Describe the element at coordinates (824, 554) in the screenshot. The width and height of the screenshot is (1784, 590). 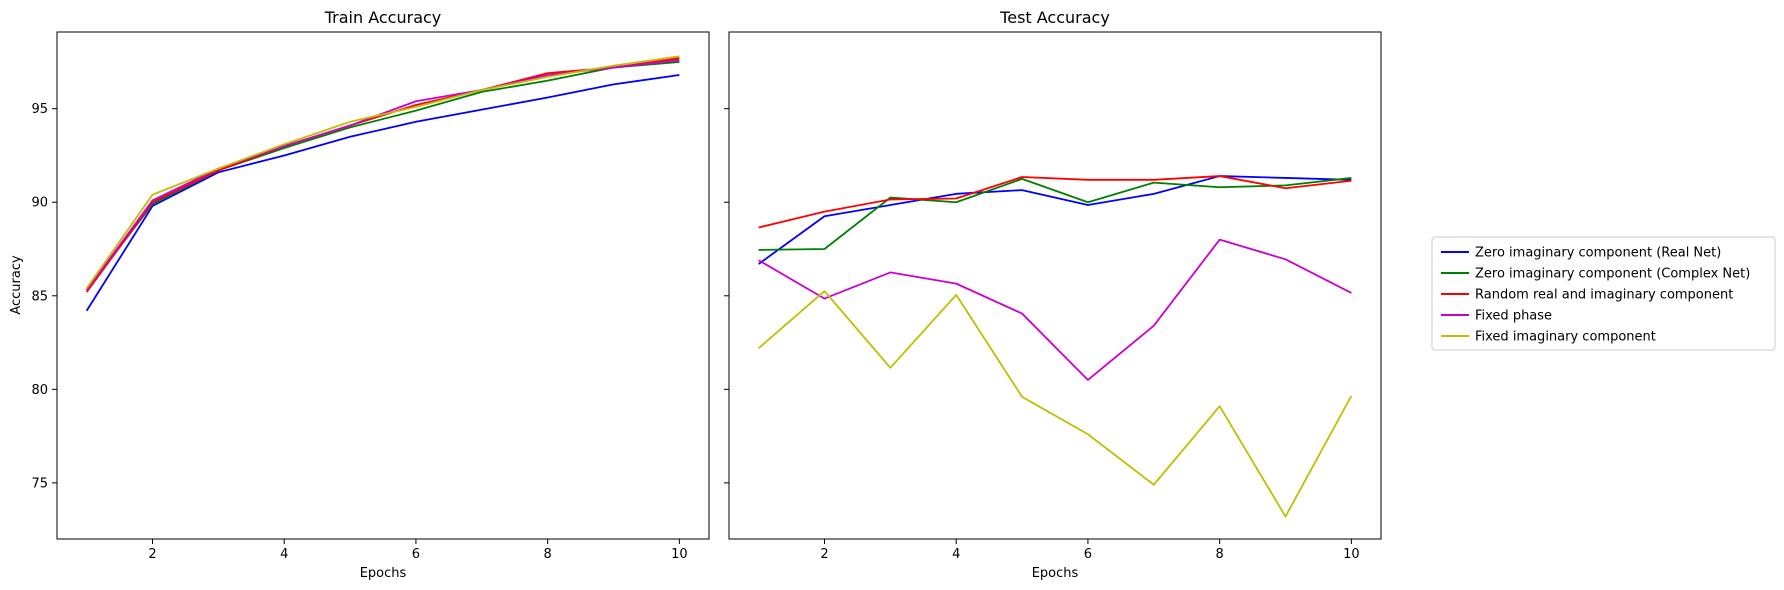
I see `test-xtick-label: 2` at that location.